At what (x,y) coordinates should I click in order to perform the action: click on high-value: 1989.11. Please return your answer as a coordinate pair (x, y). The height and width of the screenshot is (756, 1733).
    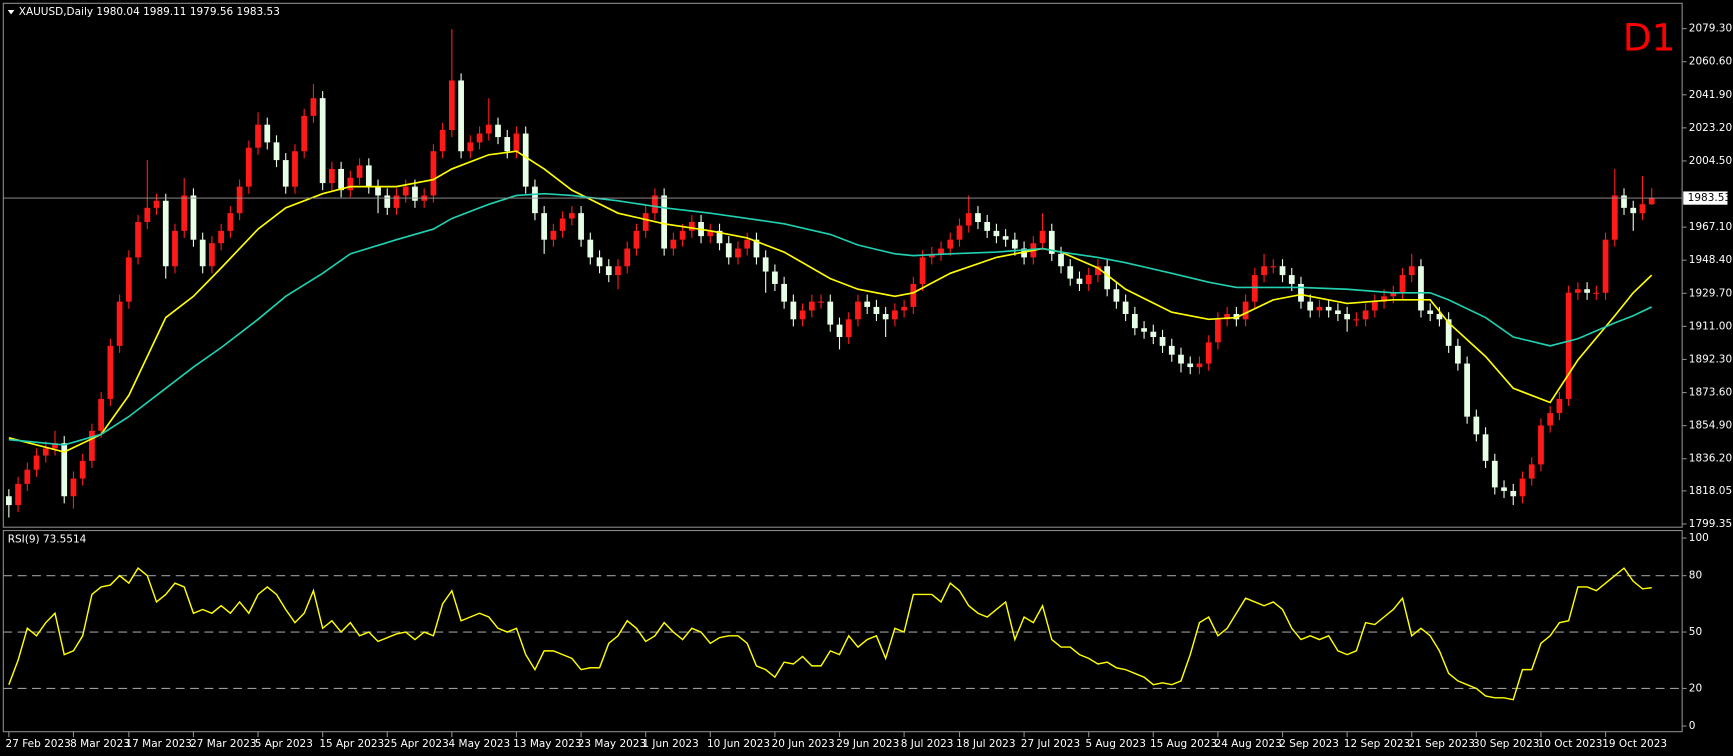
    Looking at the image, I should click on (164, 12).